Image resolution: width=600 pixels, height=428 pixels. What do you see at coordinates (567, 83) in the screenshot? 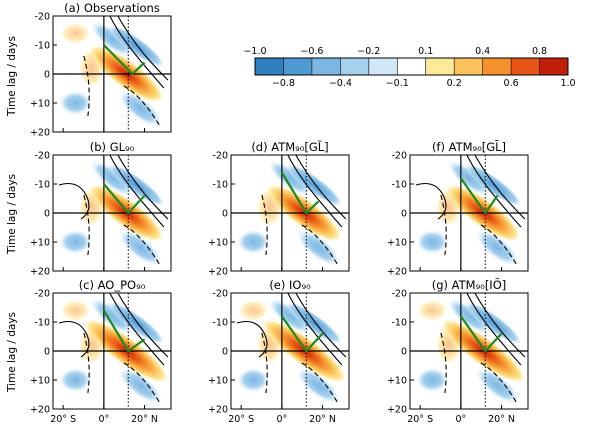
I see `colorbar-label: 1.0` at bounding box center [567, 83].